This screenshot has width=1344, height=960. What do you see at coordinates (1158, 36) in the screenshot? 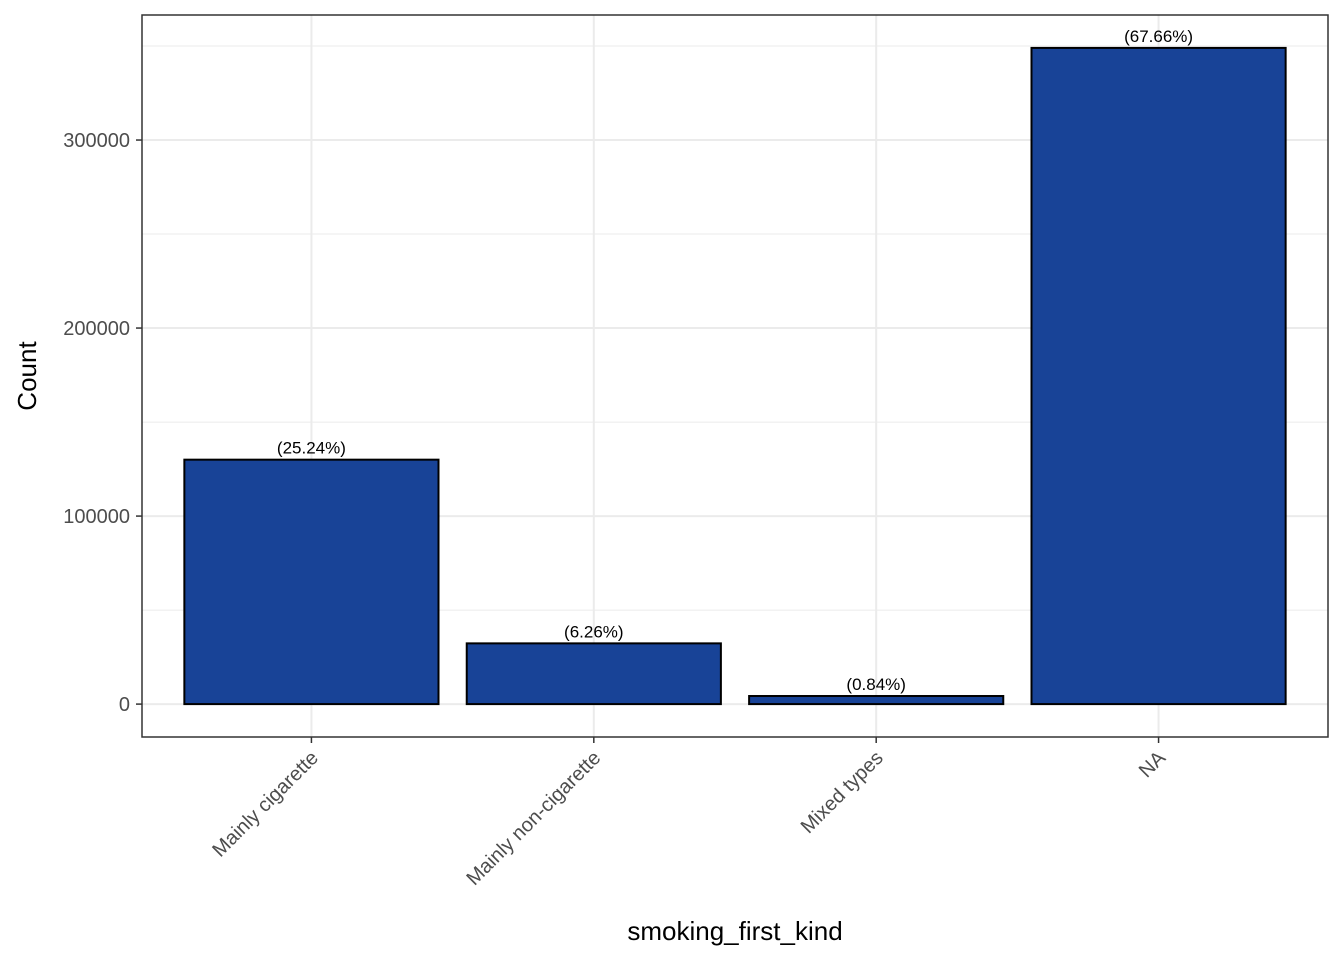
I see `bar-data-label: (67.66%)` at bounding box center [1158, 36].